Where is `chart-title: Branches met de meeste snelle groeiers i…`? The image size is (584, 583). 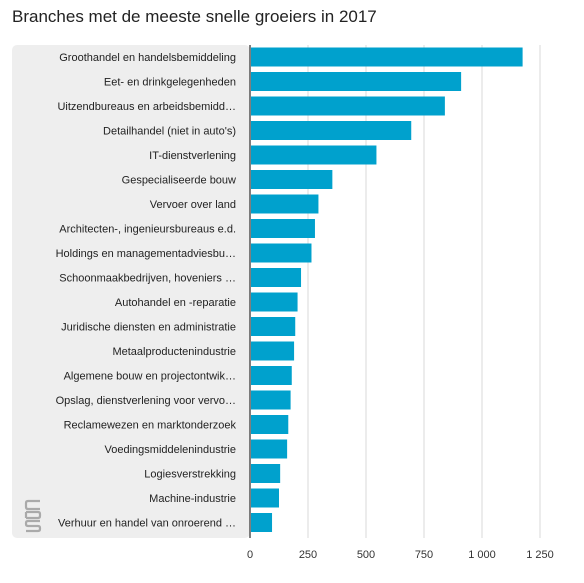
chart-title: Branches met de meeste snelle groeiers i… is located at coordinates (194, 16).